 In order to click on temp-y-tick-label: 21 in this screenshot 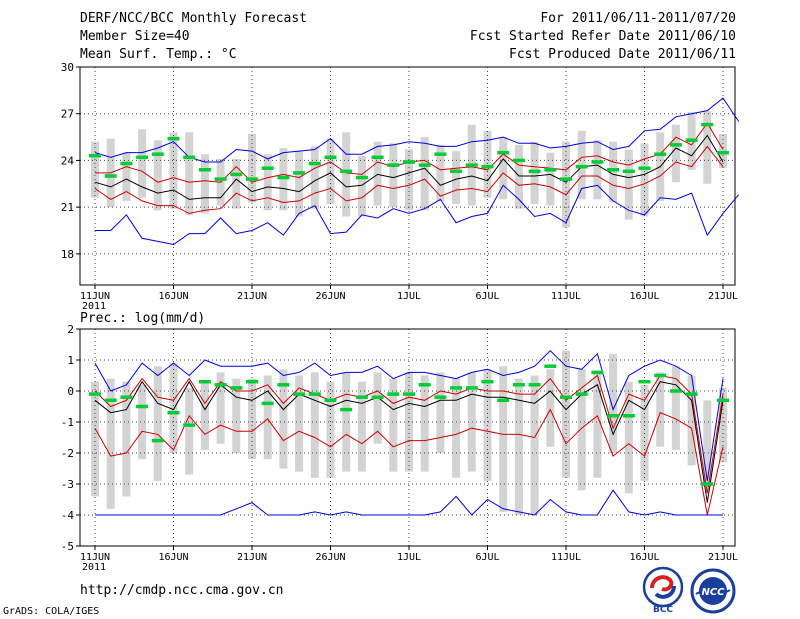, I will do `click(67, 207)`.